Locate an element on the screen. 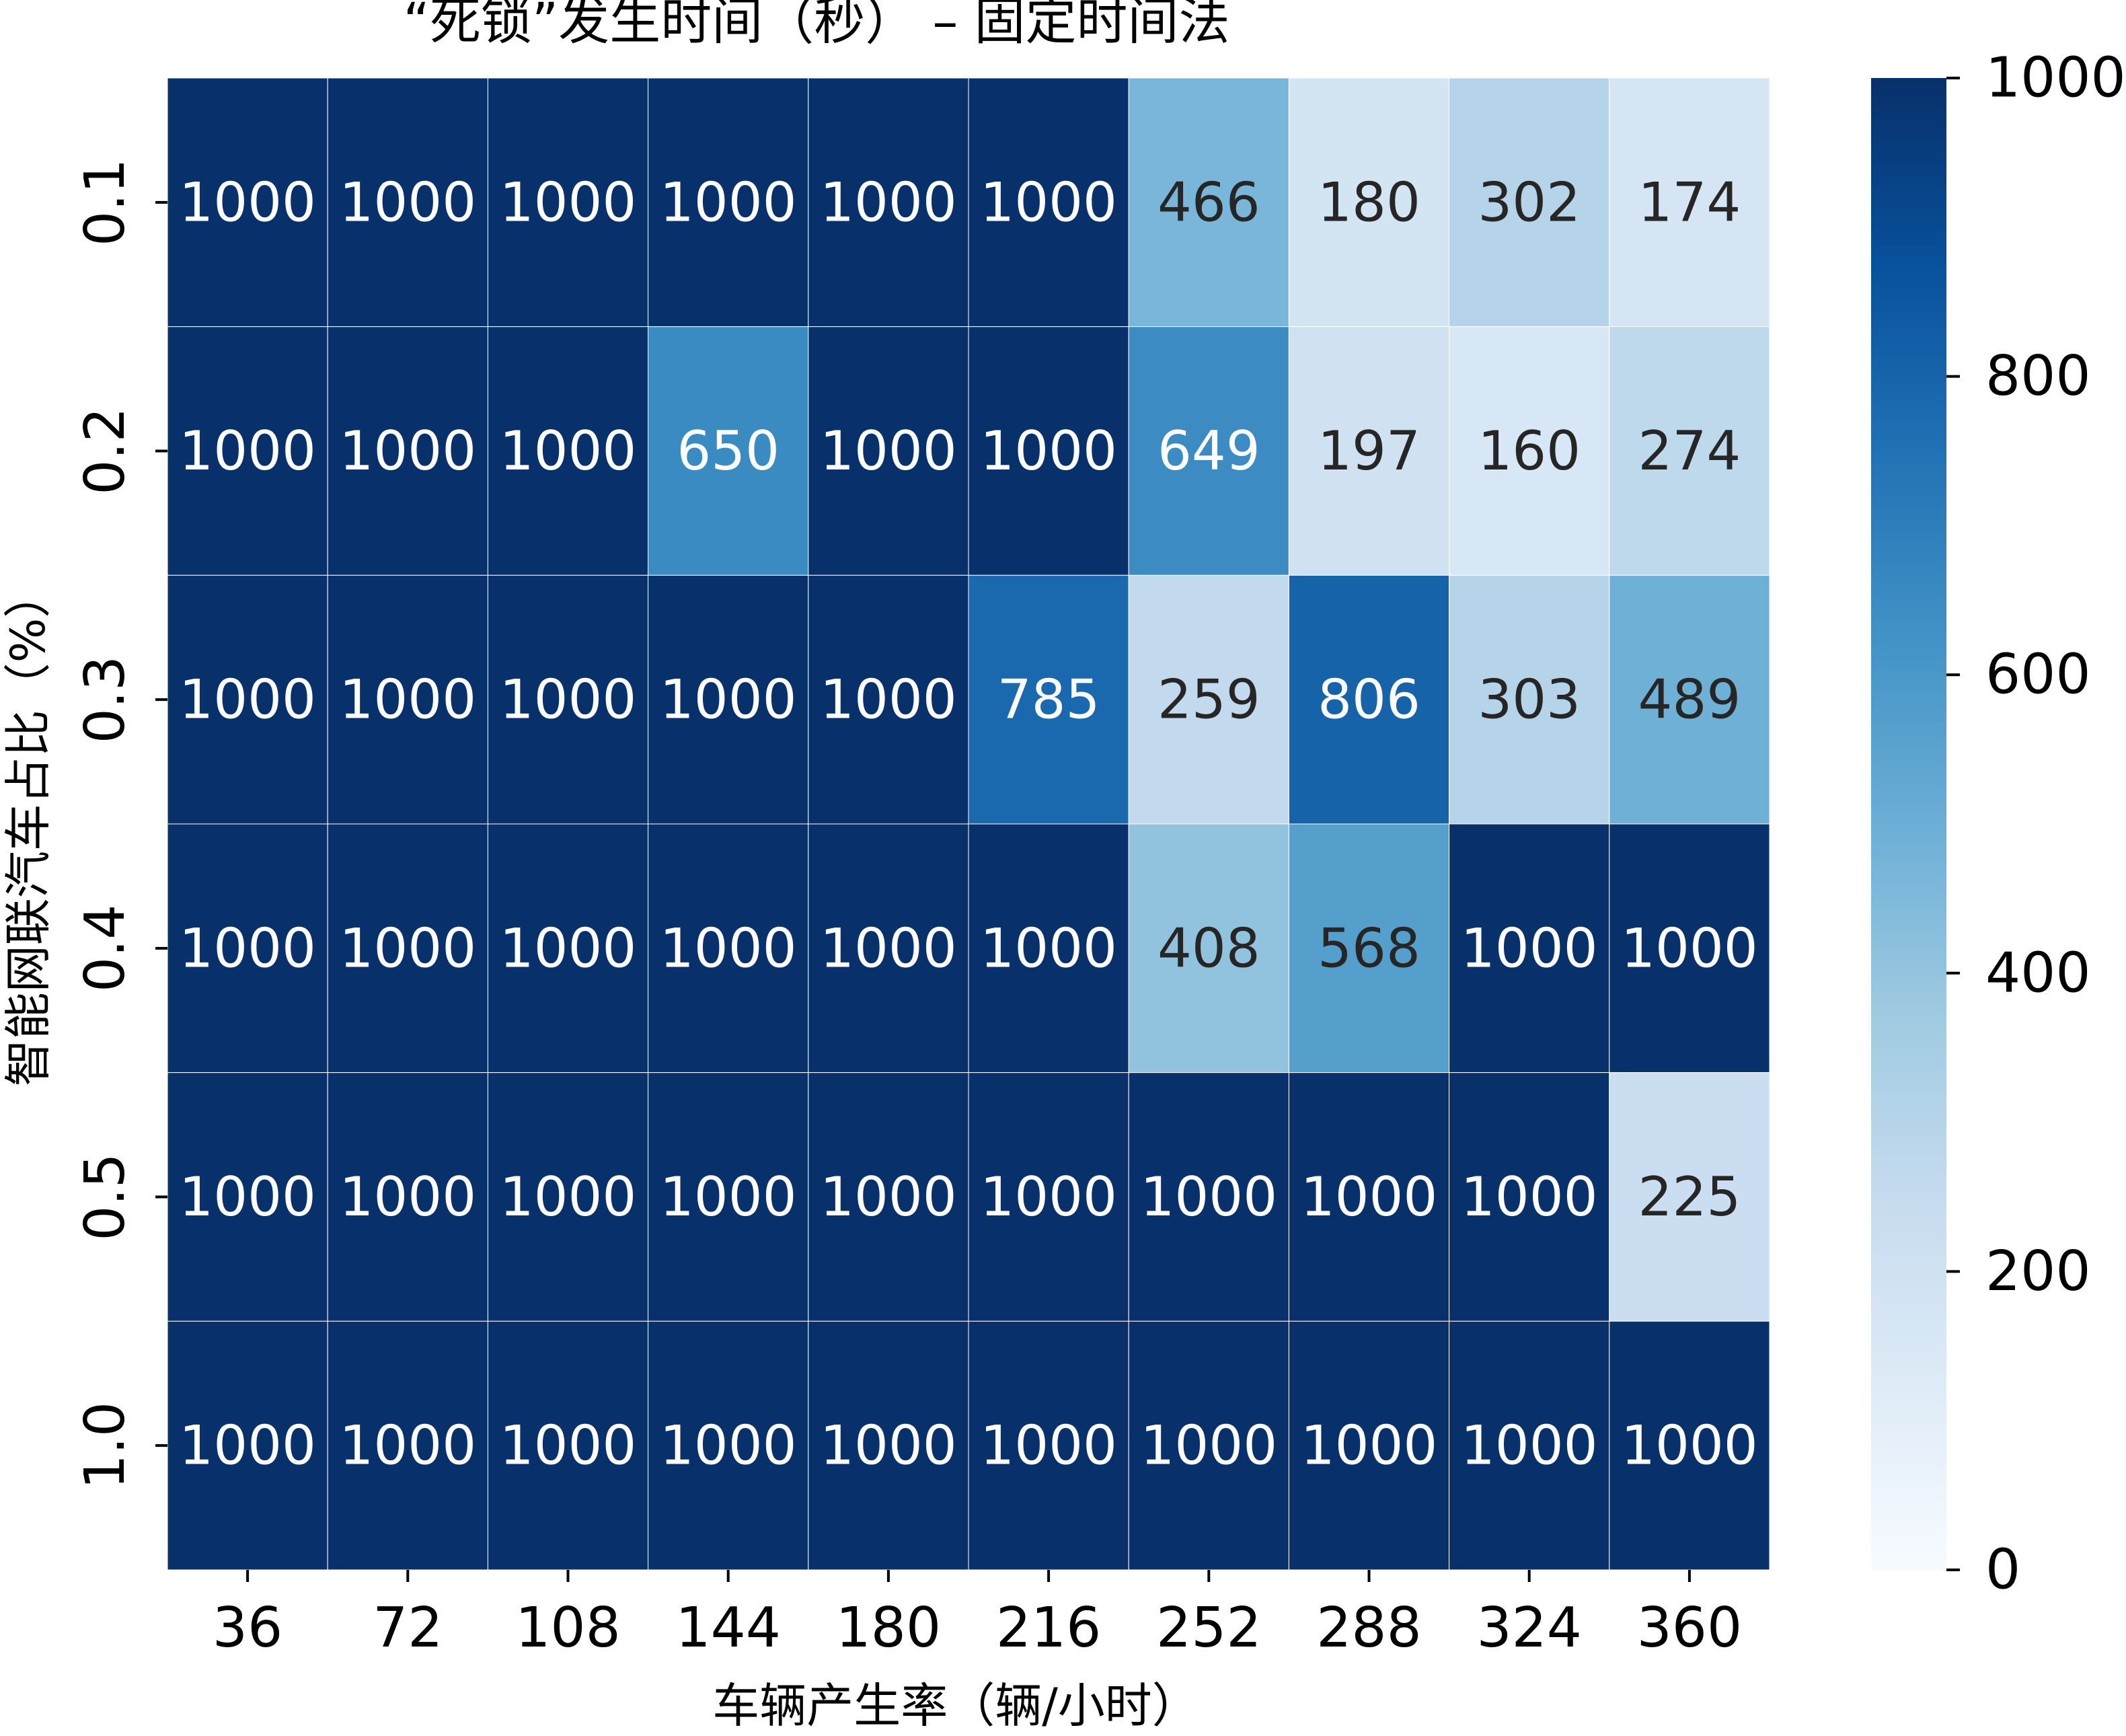  x-tick-label: 216 is located at coordinates (1049, 1628).